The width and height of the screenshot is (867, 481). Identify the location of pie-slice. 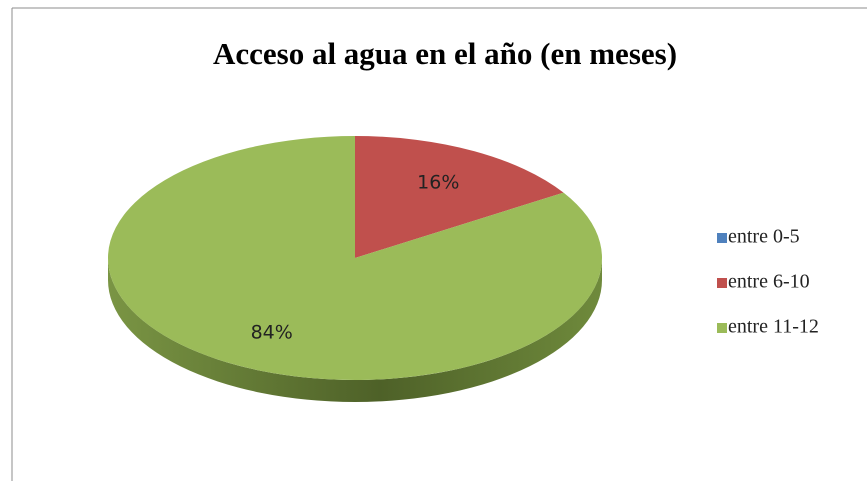
(459, 197).